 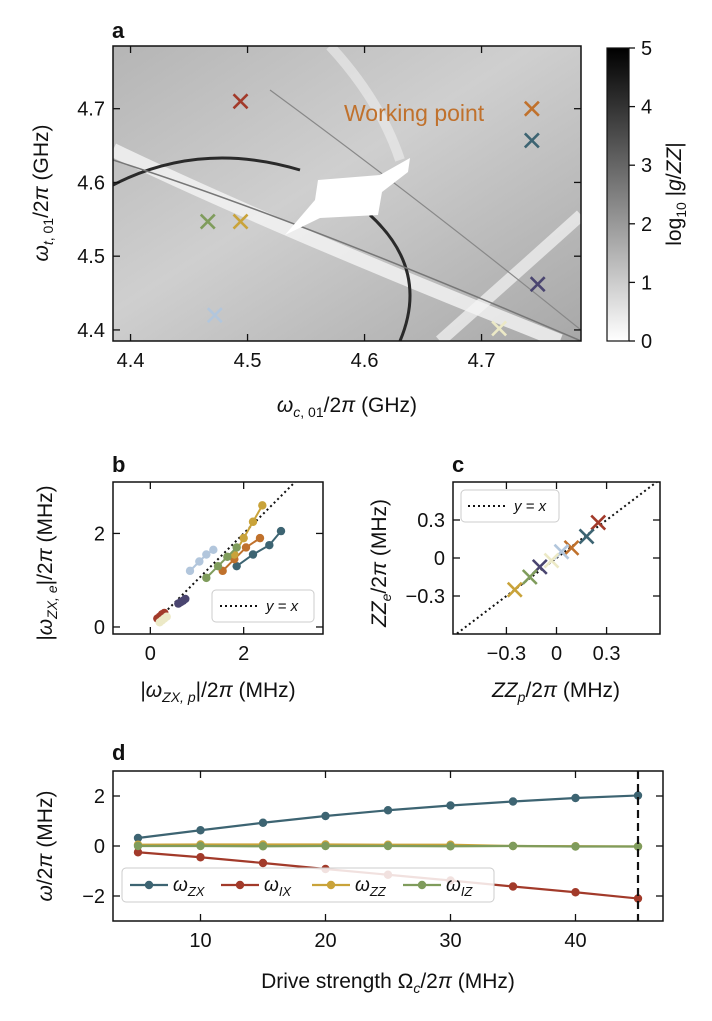 I want to click on panel-a-markers, so click(x=372, y=215).